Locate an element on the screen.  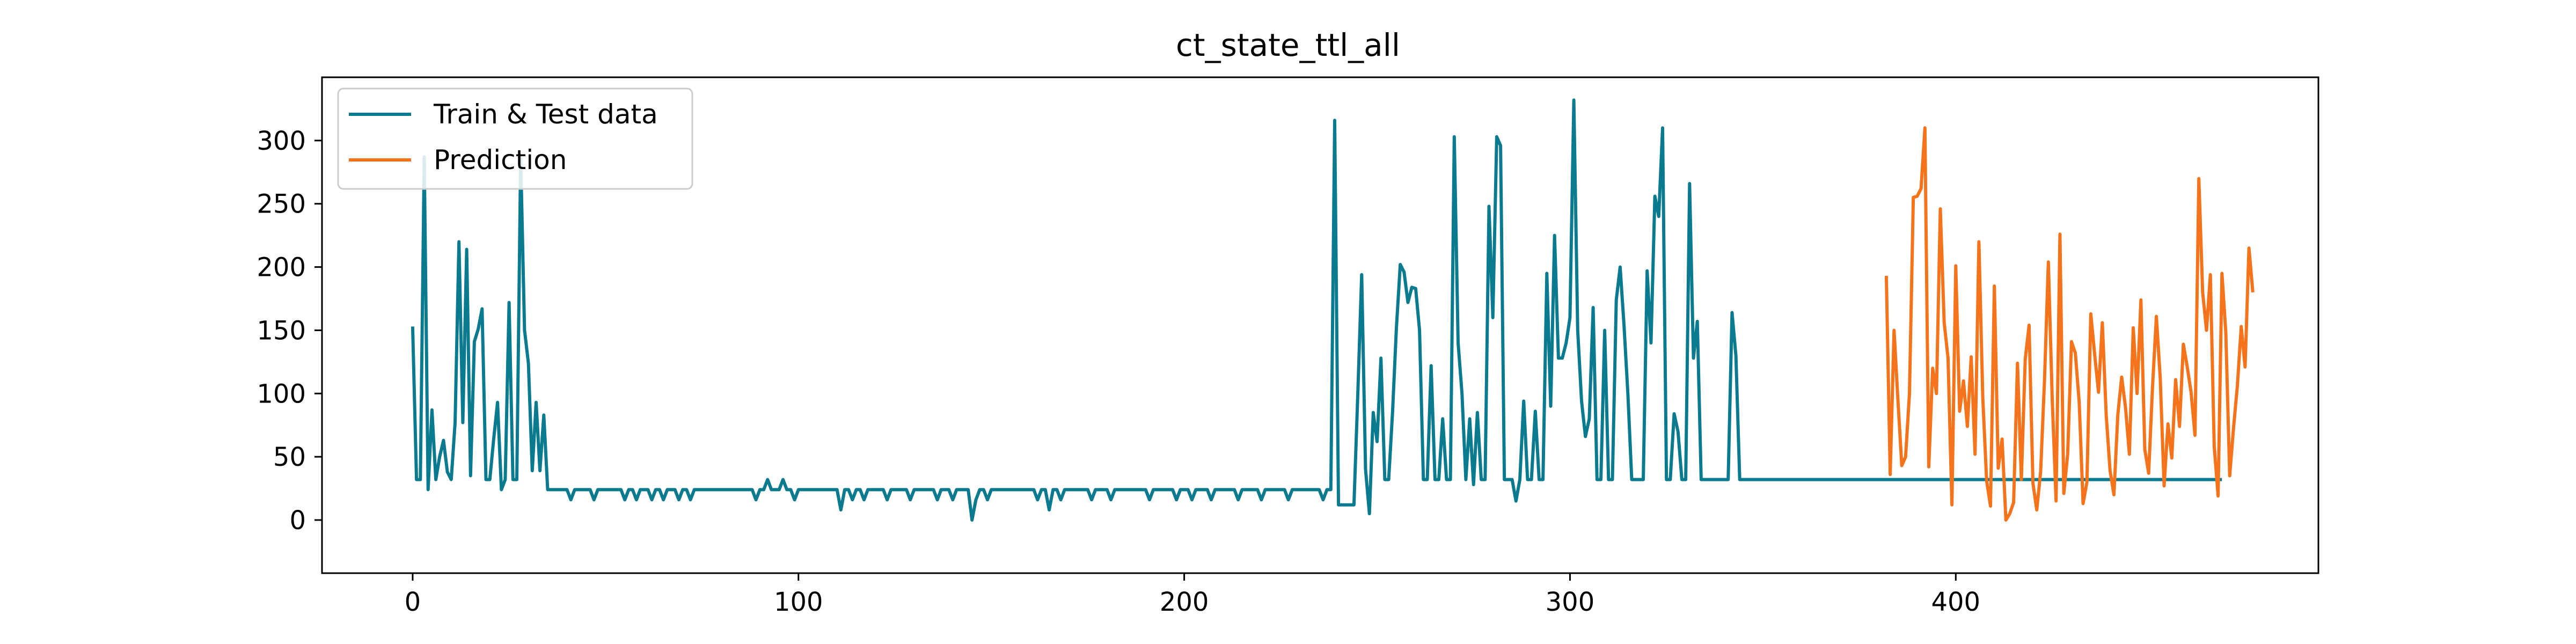
legend-label-train-test: Train & Test data is located at coordinates (545, 114).